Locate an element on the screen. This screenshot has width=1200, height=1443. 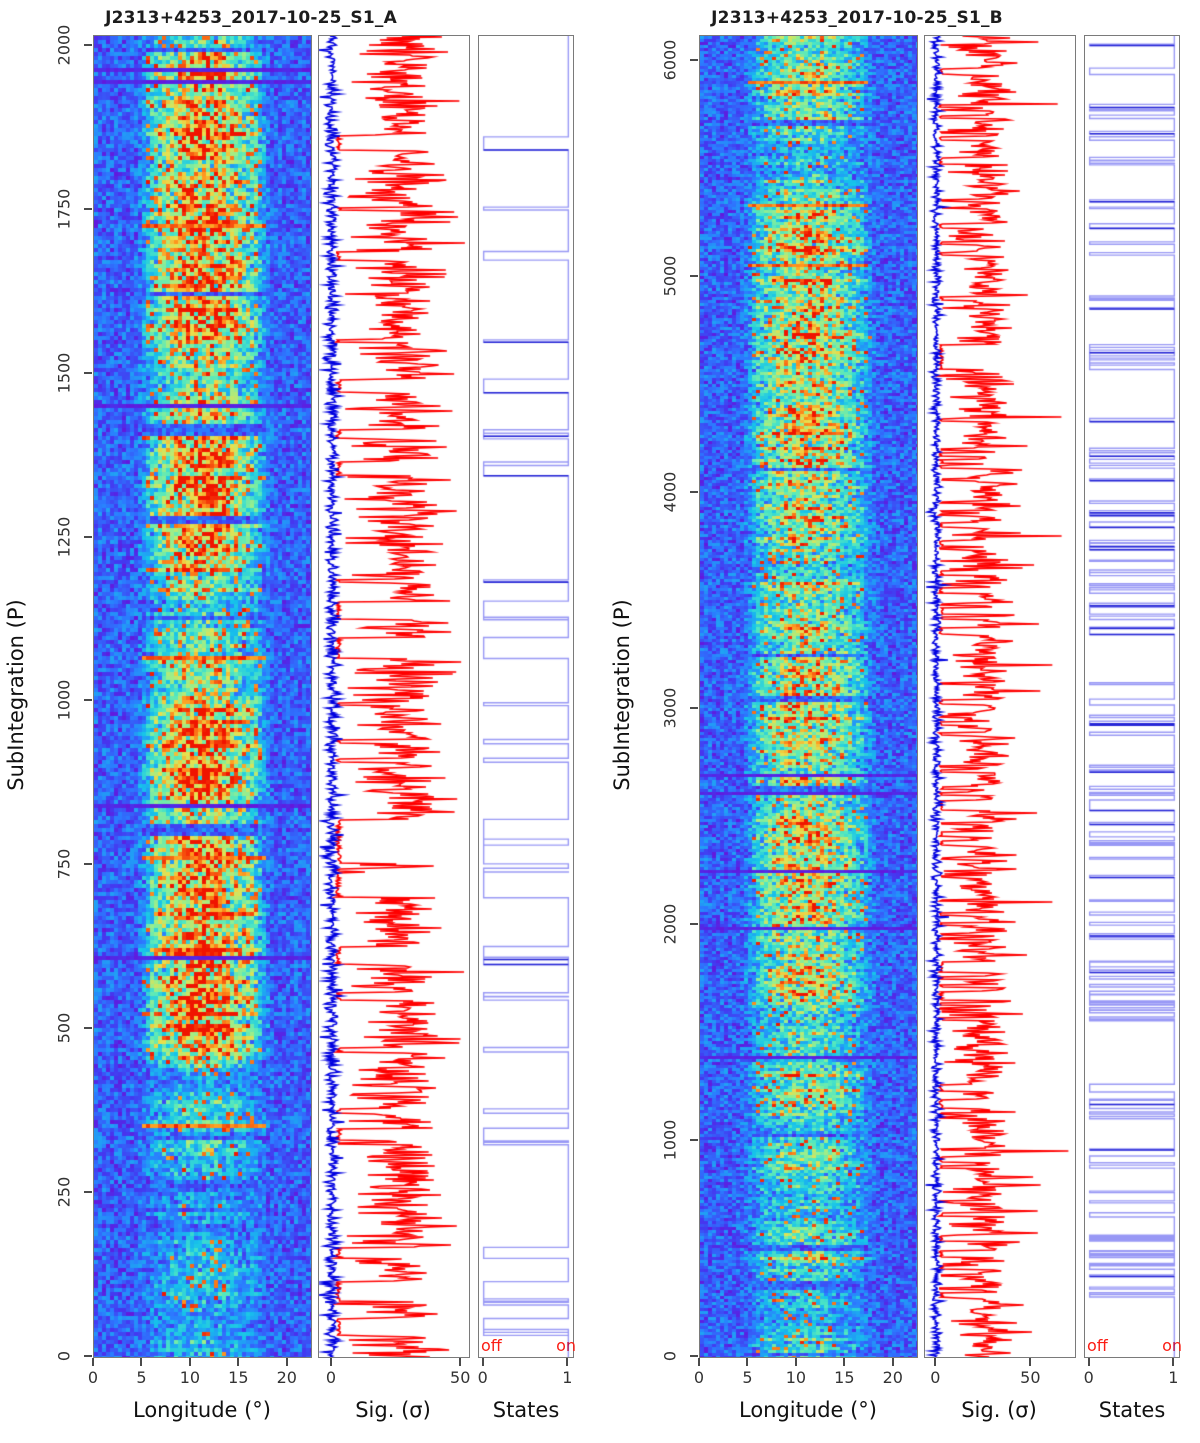
y-tick-label: 4000 is located at coordinates (670, 492).